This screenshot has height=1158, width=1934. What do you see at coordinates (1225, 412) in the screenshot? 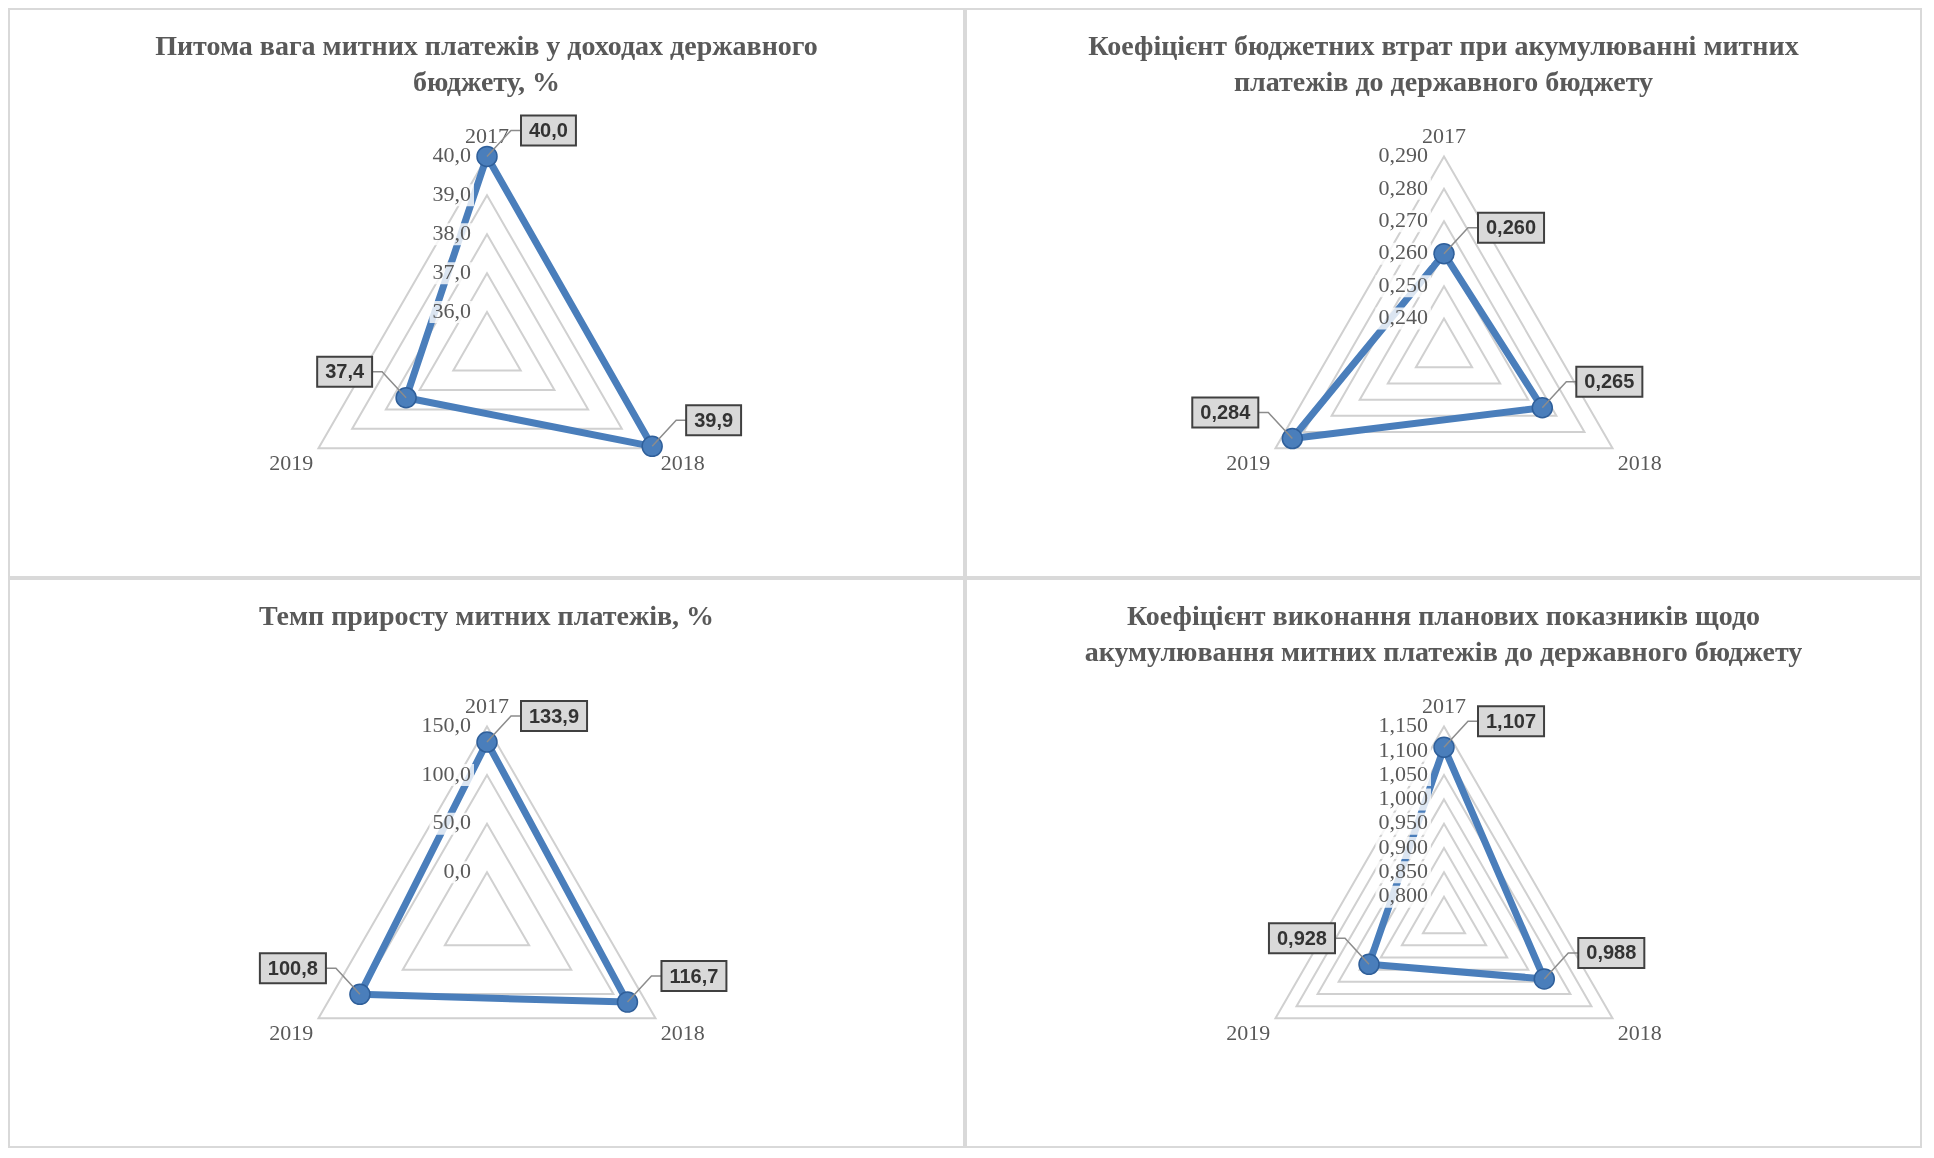
I see `data-label: 0,284` at bounding box center [1225, 412].